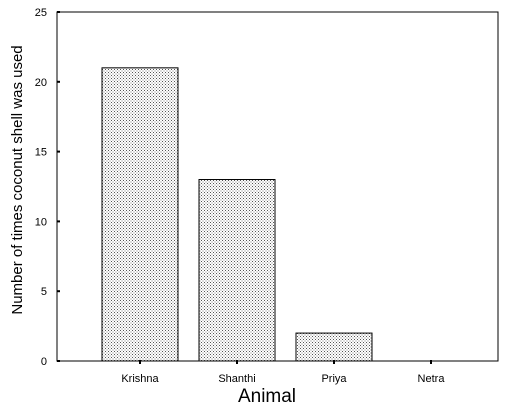 Image resolution: width=508 pixels, height=408 pixels. Describe the element at coordinates (267, 396) in the screenshot. I see `x-axis-title: Animal` at that location.